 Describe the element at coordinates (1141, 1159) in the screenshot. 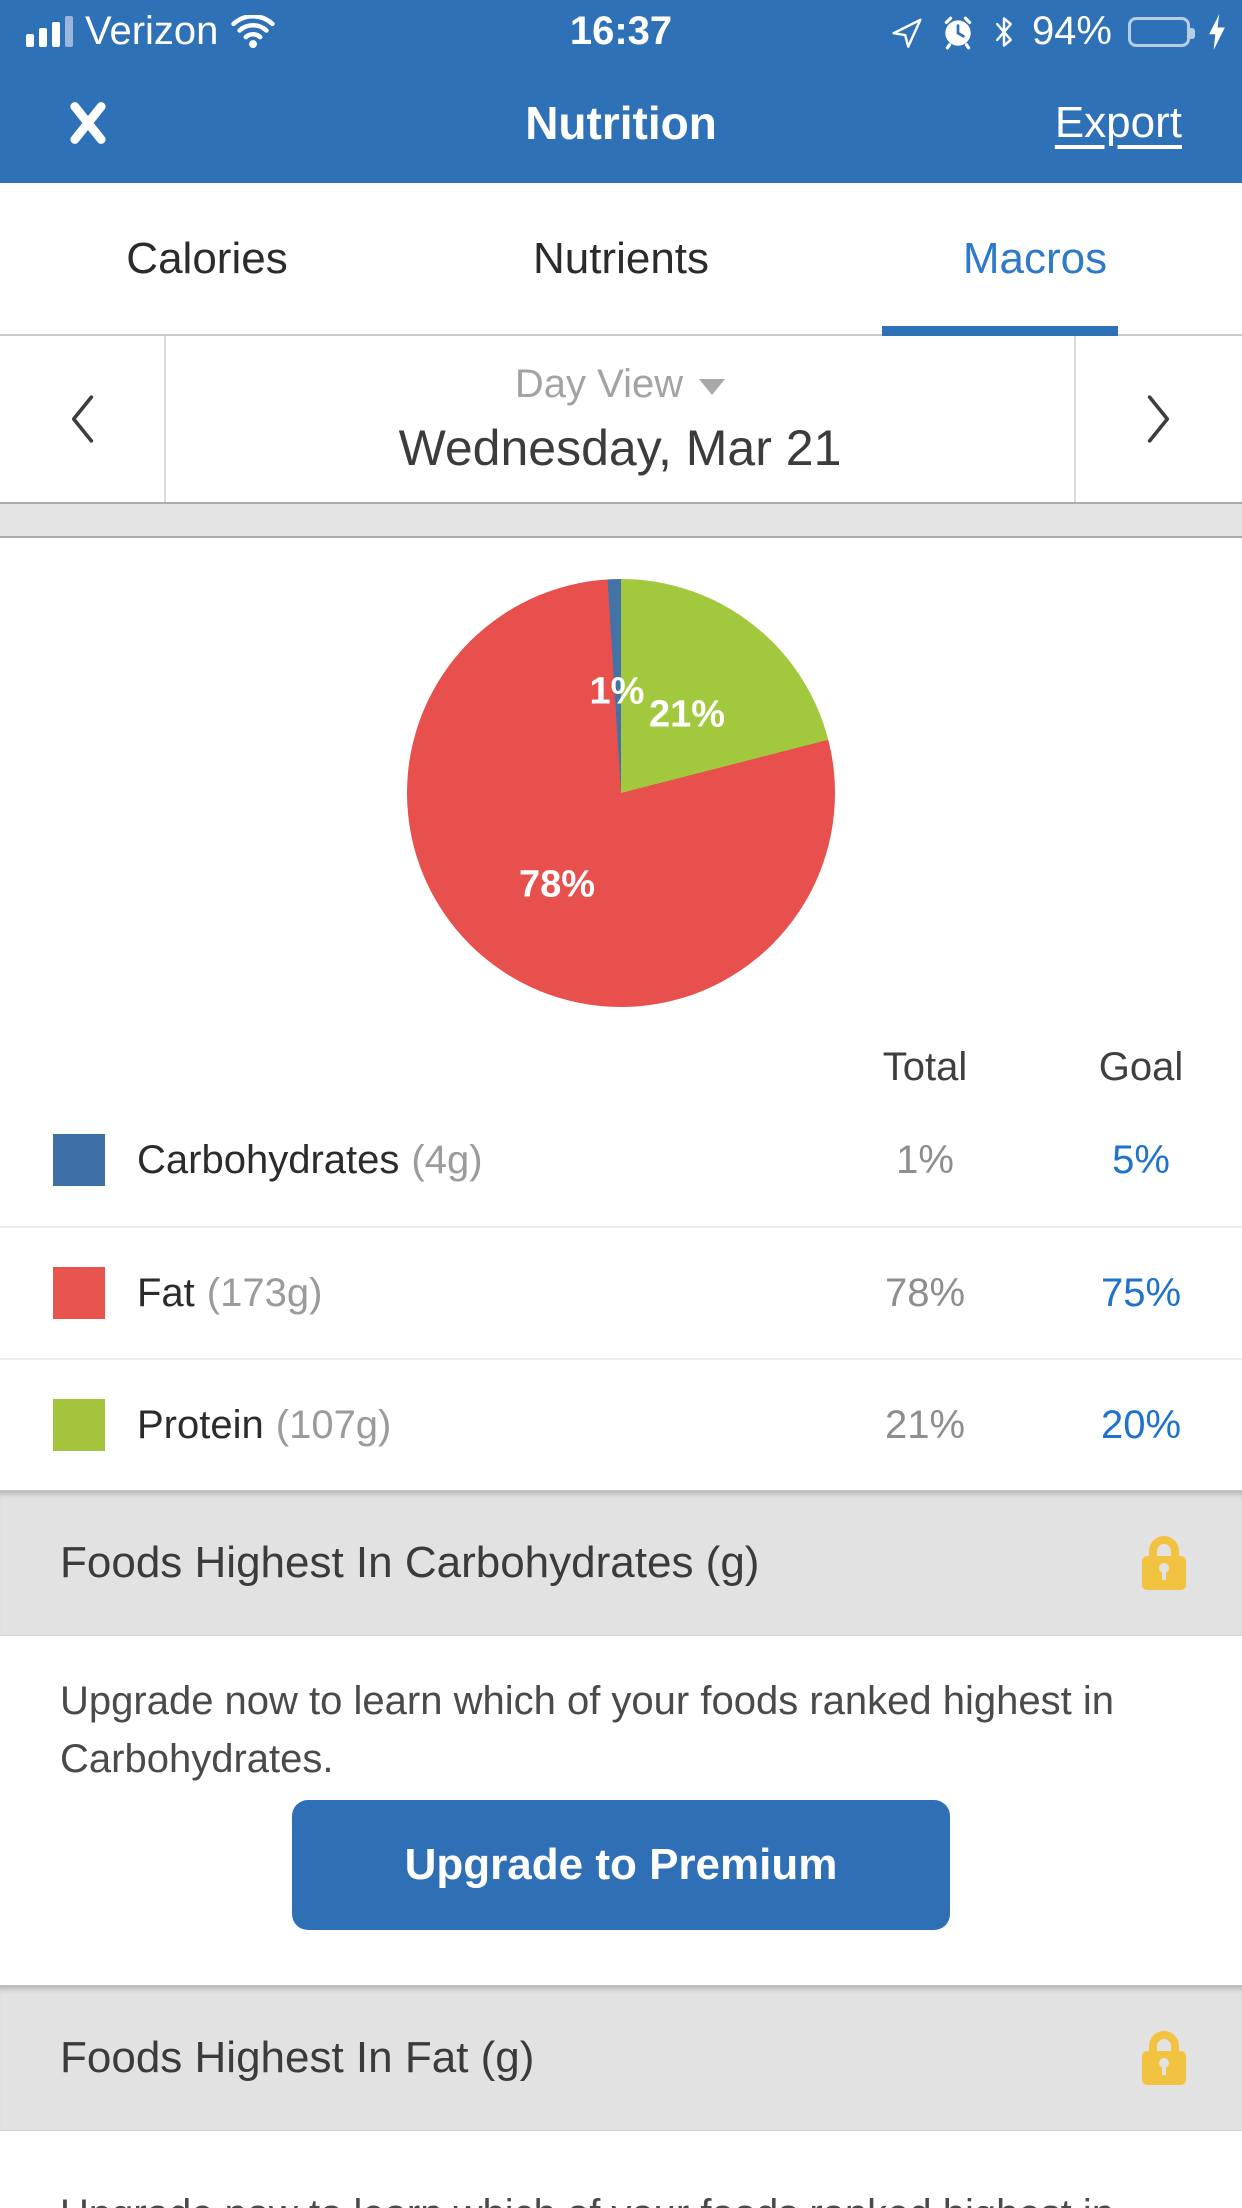

I see `goal-value: 5%` at that location.